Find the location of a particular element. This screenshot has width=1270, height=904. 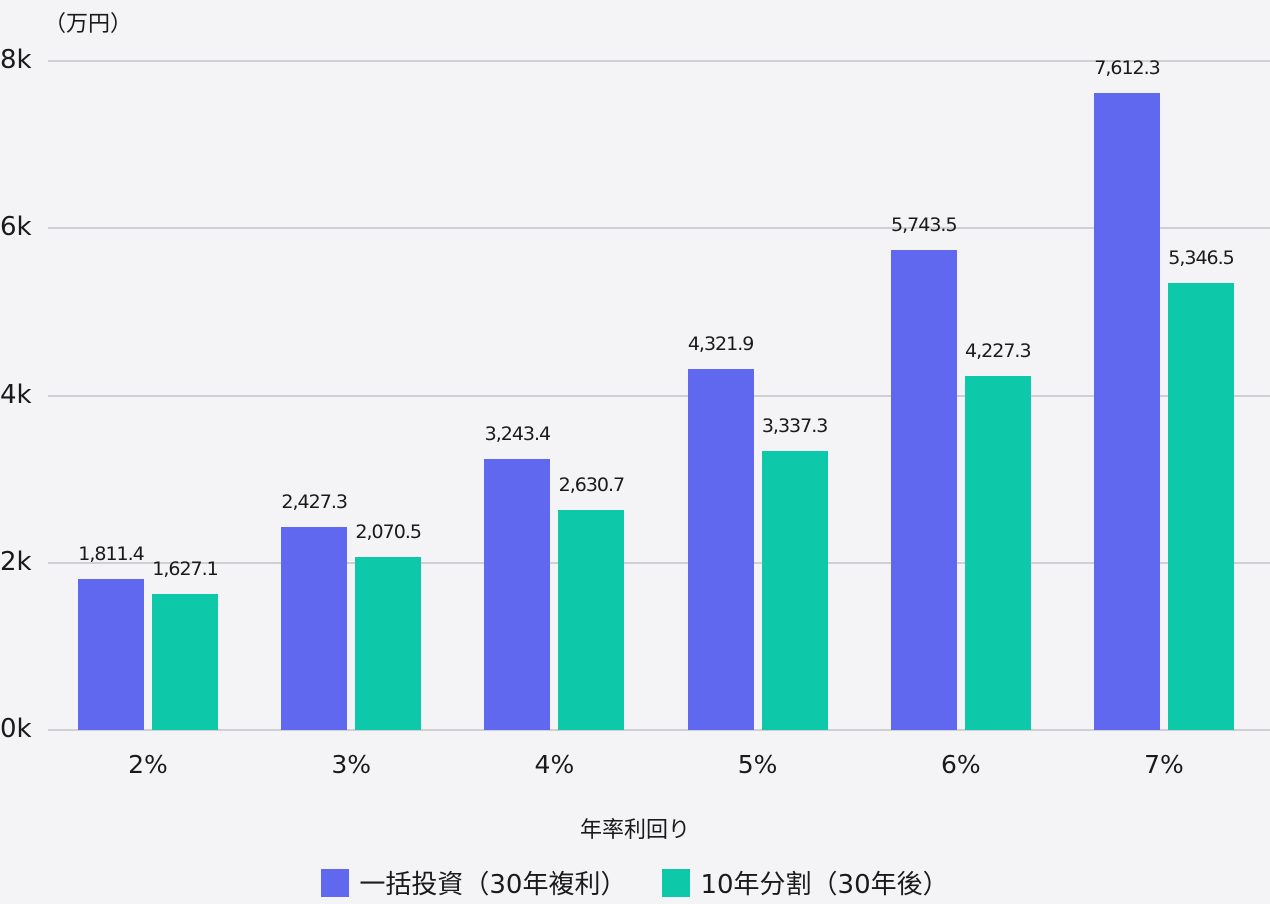

legend-swatch-installment is located at coordinates (676, 882).